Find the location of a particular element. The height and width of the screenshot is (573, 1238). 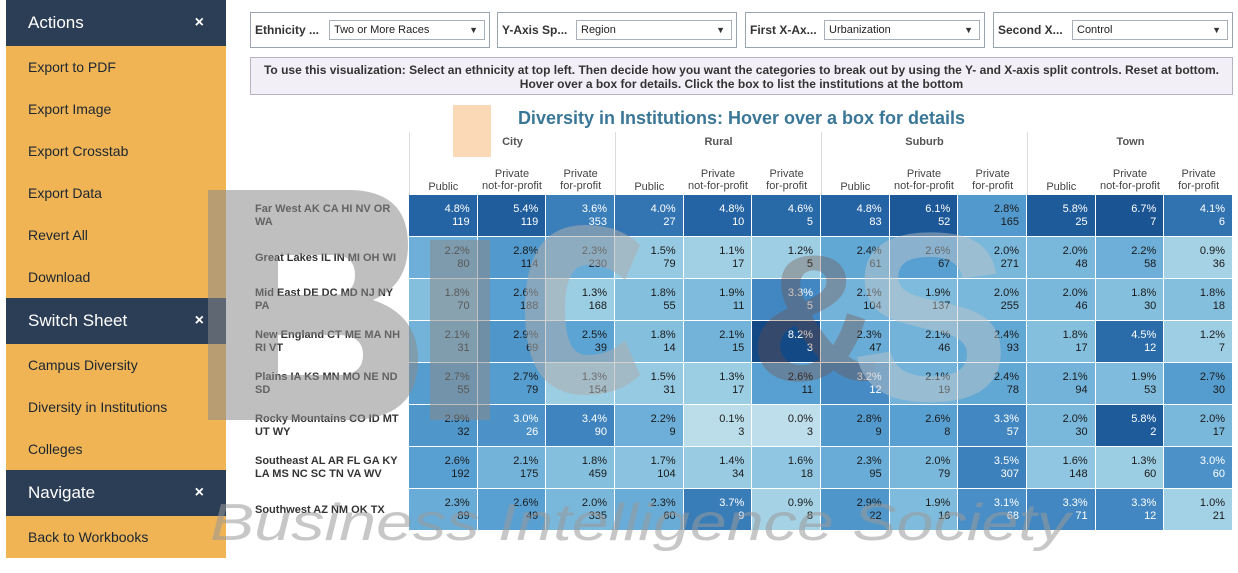

heatmap-cell: 1.2% 7 is located at coordinates (1198, 342).